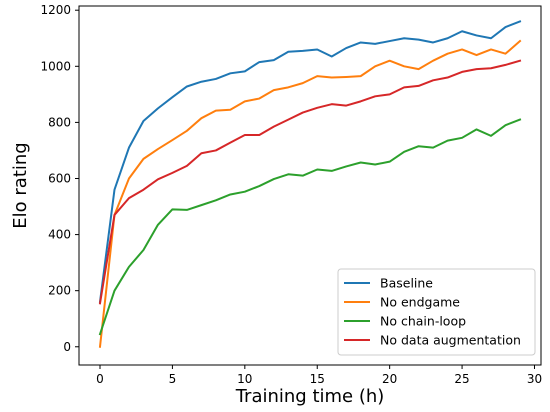 The image size is (550, 412). What do you see at coordinates (420, 302) in the screenshot?
I see `legend-label: No endgame` at bounding box center [420, 302].